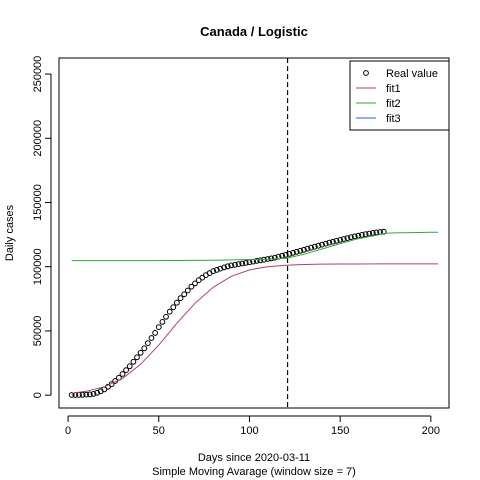  I want to click on legend-label-Real value: Real value, so click(412, 74).